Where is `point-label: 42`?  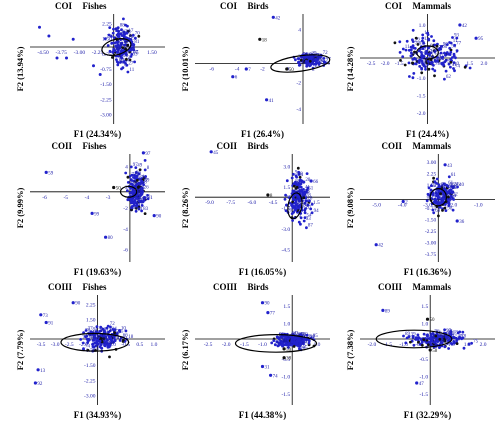 point-label: 42 is located at coordinates (125, 32).